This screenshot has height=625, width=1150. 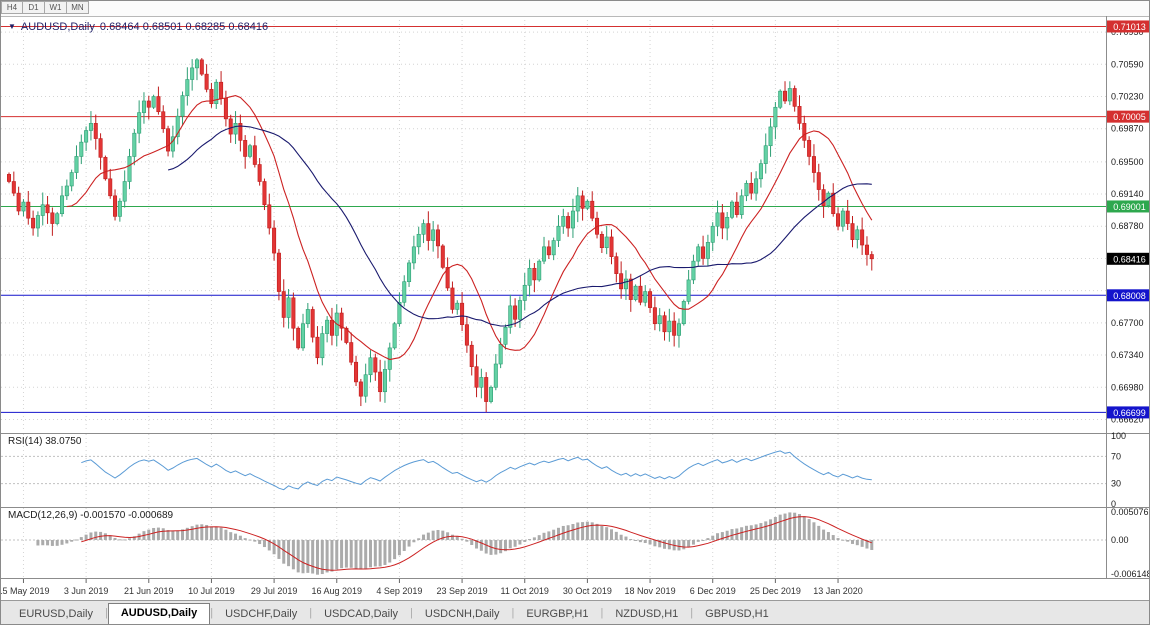 What do you see at coordinates (1120, 540) in the screenshot?
I see `svg-text: 0.00` at bounding box center [1120, 540].